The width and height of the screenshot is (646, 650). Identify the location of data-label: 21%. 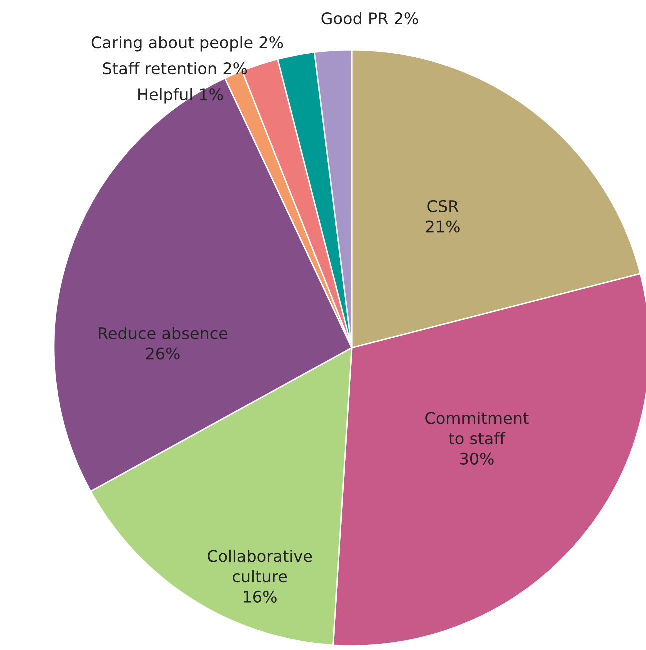
(443, 226).